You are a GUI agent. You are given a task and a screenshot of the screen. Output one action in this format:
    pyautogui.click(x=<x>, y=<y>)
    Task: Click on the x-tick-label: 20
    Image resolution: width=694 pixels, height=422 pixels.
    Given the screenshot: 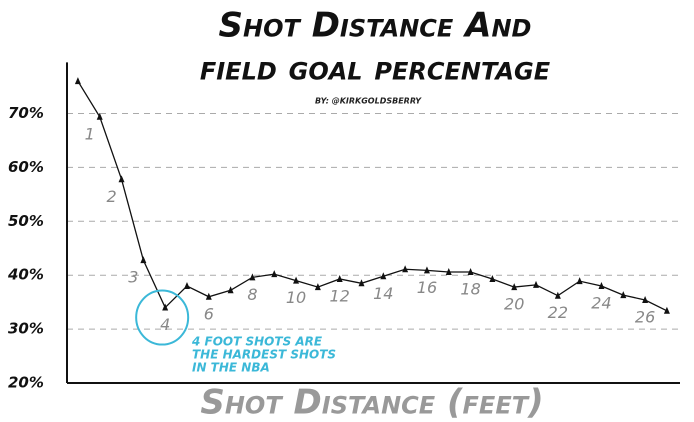 What is the action you would take?
    pyautogui.click(x=514, y=304)
    